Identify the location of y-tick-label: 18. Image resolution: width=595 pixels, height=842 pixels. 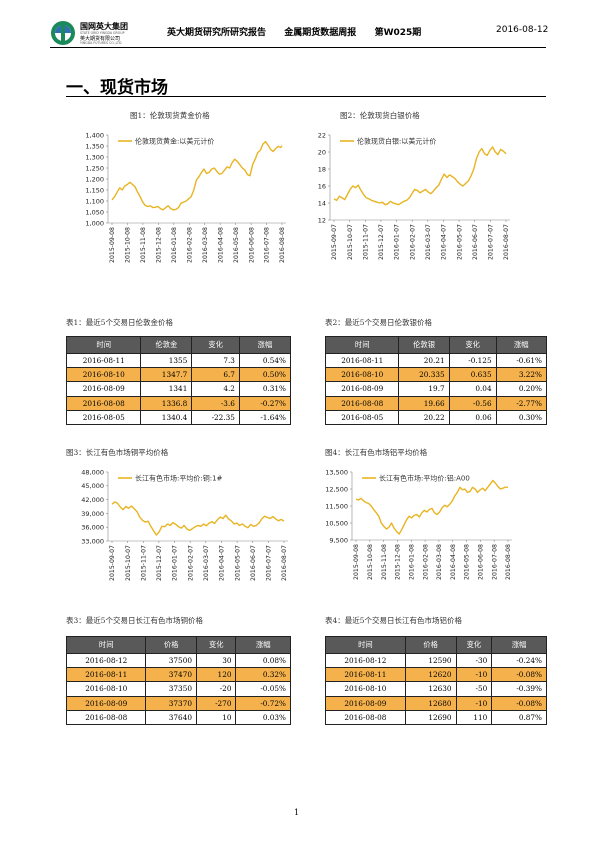
(322, 169).